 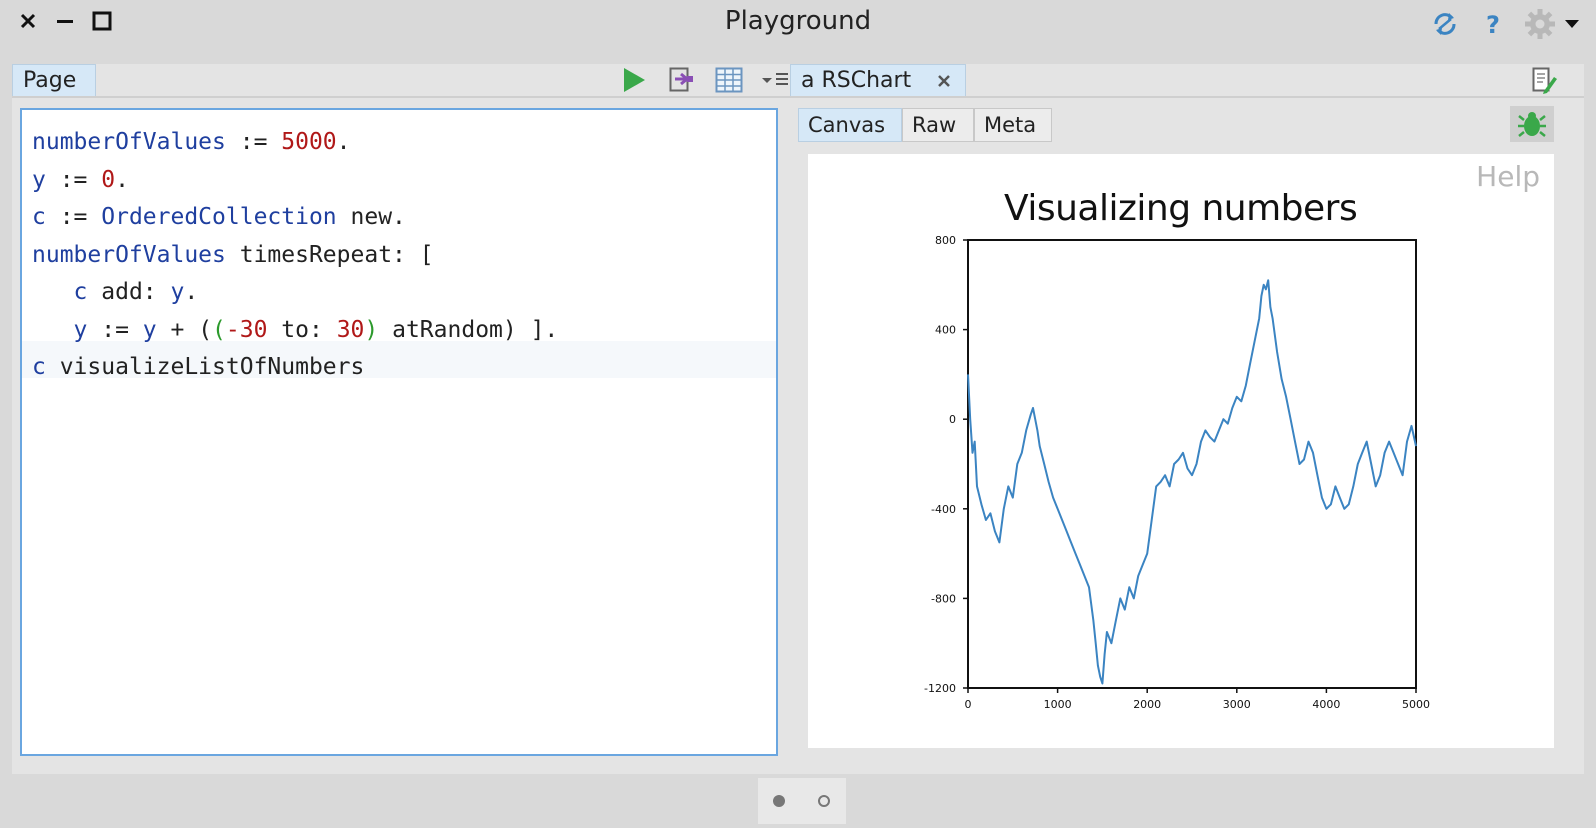 I want to click on code-token: (, so click(x=219, y=329).